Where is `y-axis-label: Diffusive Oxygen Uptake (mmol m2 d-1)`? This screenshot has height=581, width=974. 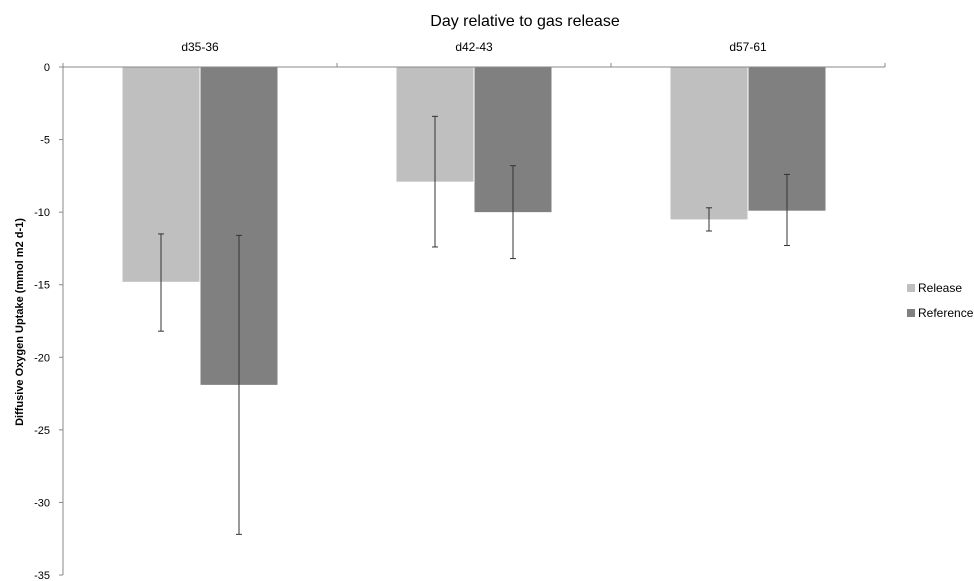
y-axis-label: Diffusive Oxygen Uptake (mmol m2 d-1) is located at coordinates (20, 322).